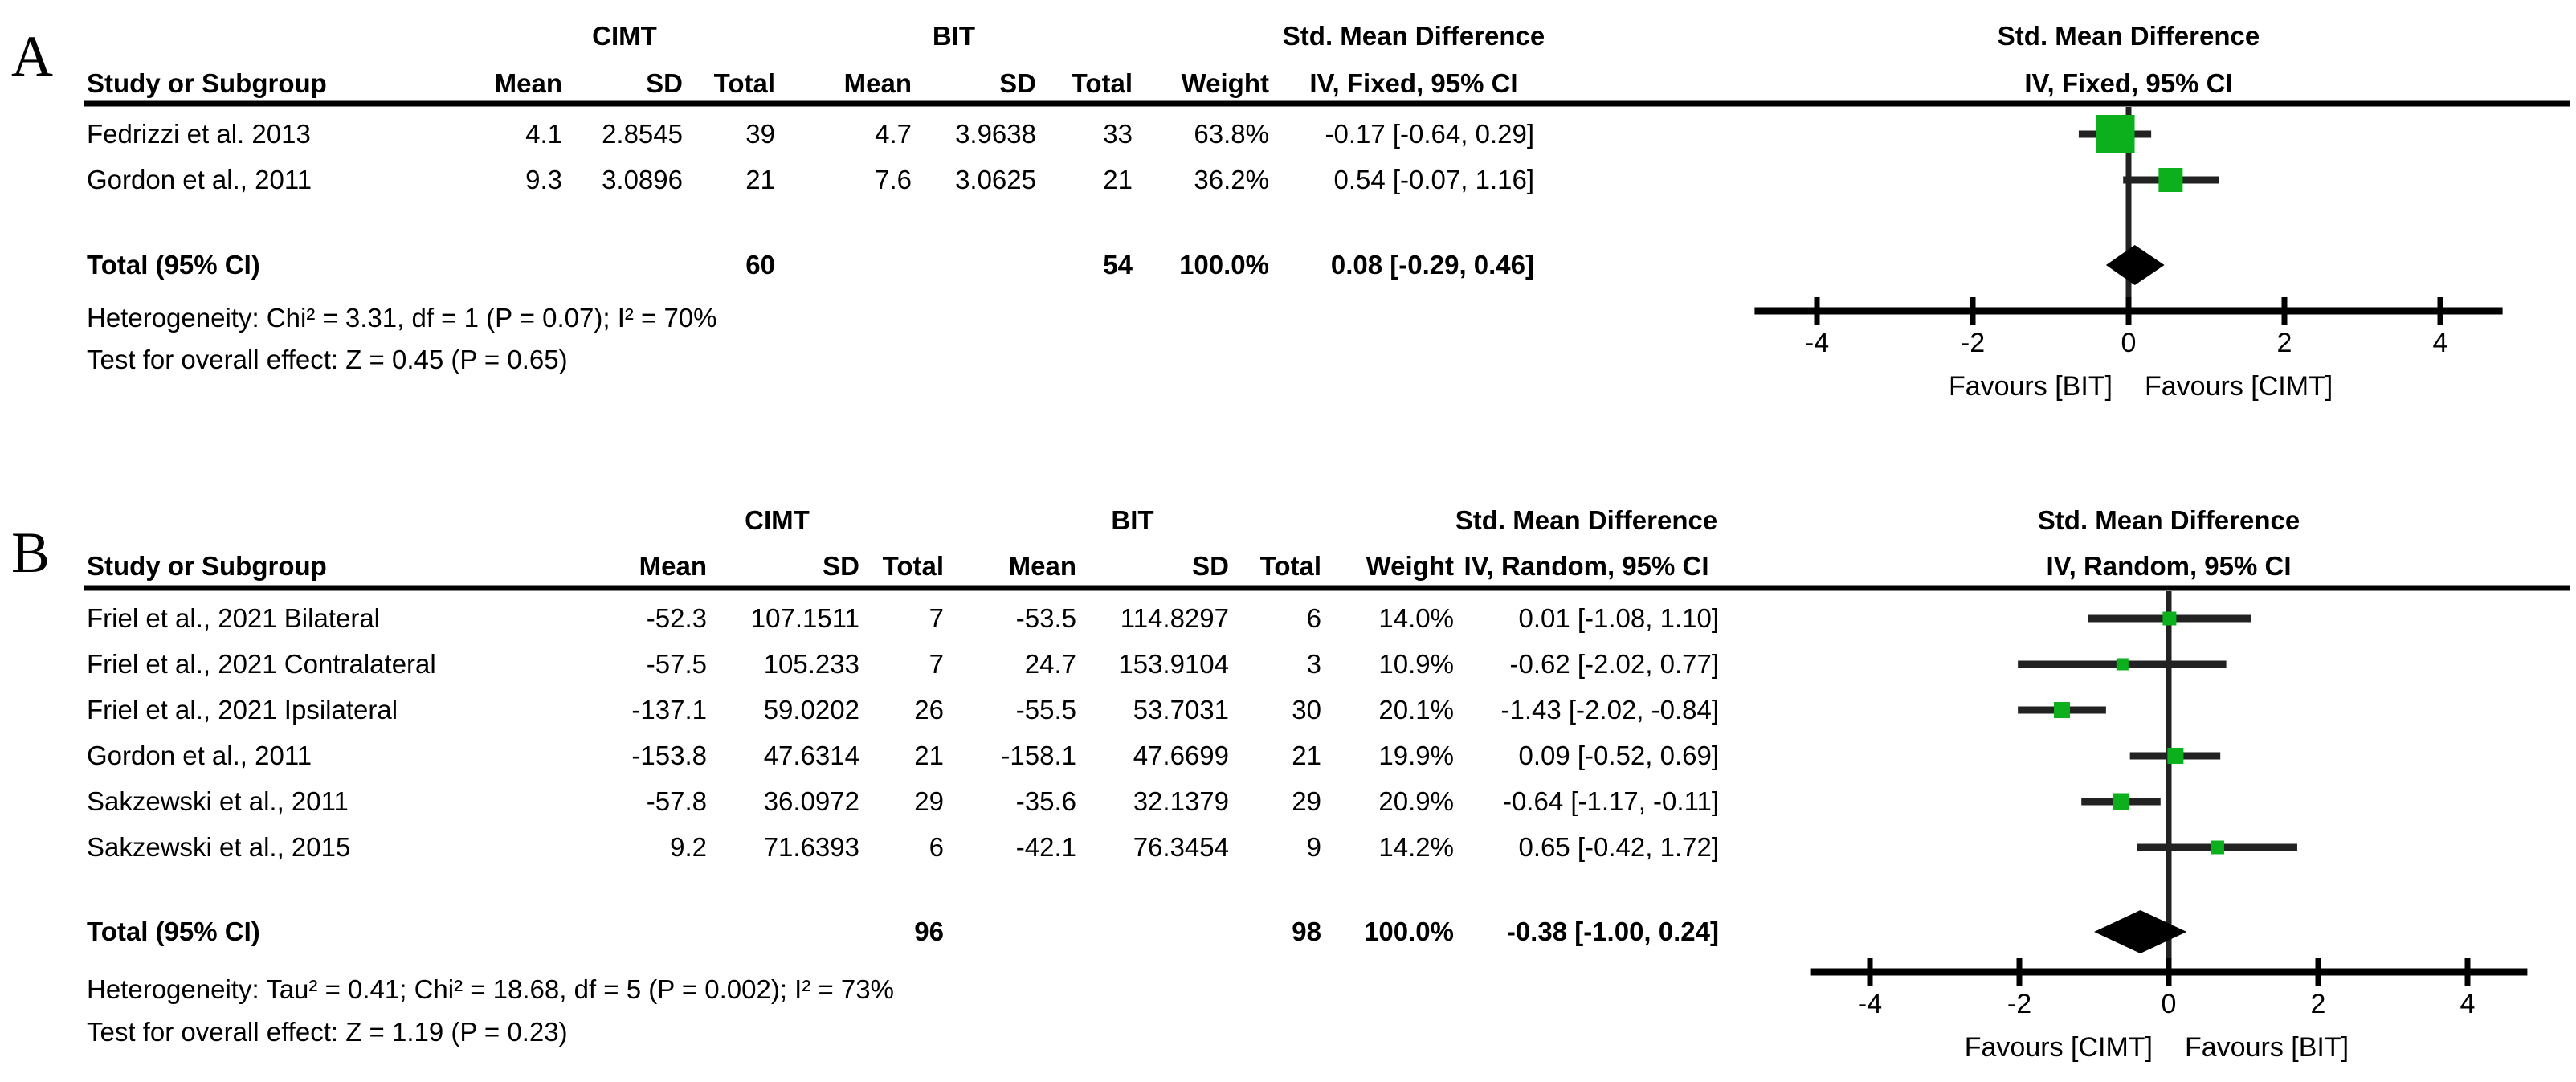 This screenshot has width=2576, height=1082. I want to click on tick-label-b-0: 0, so click(2169, 1004).